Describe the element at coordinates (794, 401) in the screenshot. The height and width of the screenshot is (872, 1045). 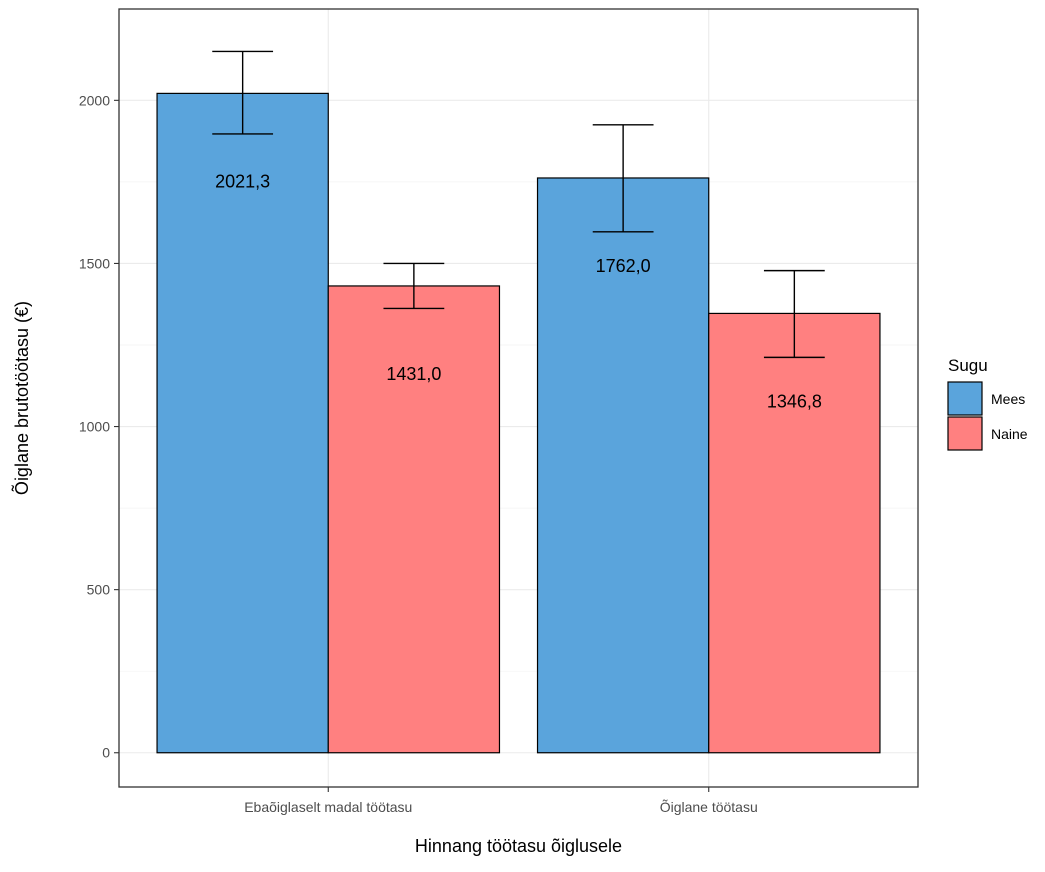
I see `data-label: 1346,8` at that location.